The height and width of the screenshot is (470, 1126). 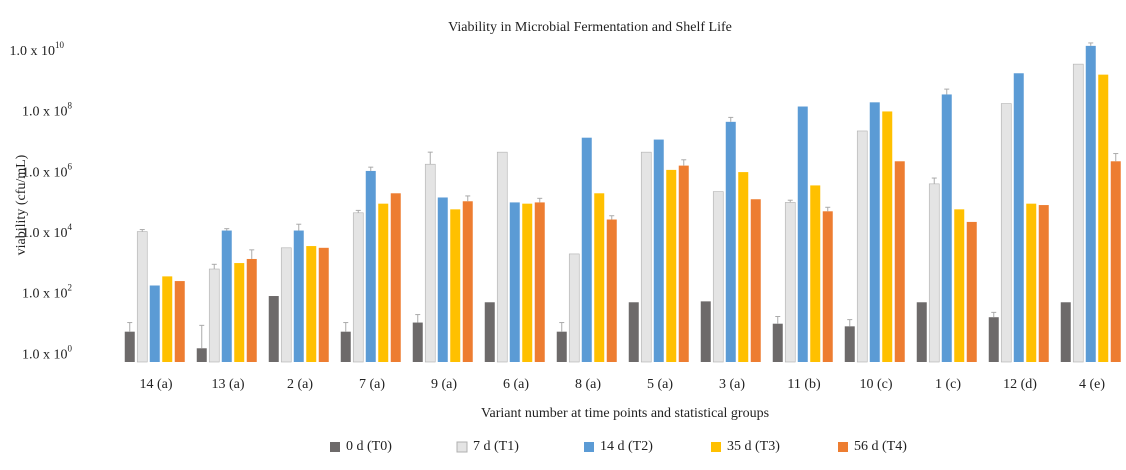 I want to click on legend-label: 0 d (T0), so click(x=369, y=446).